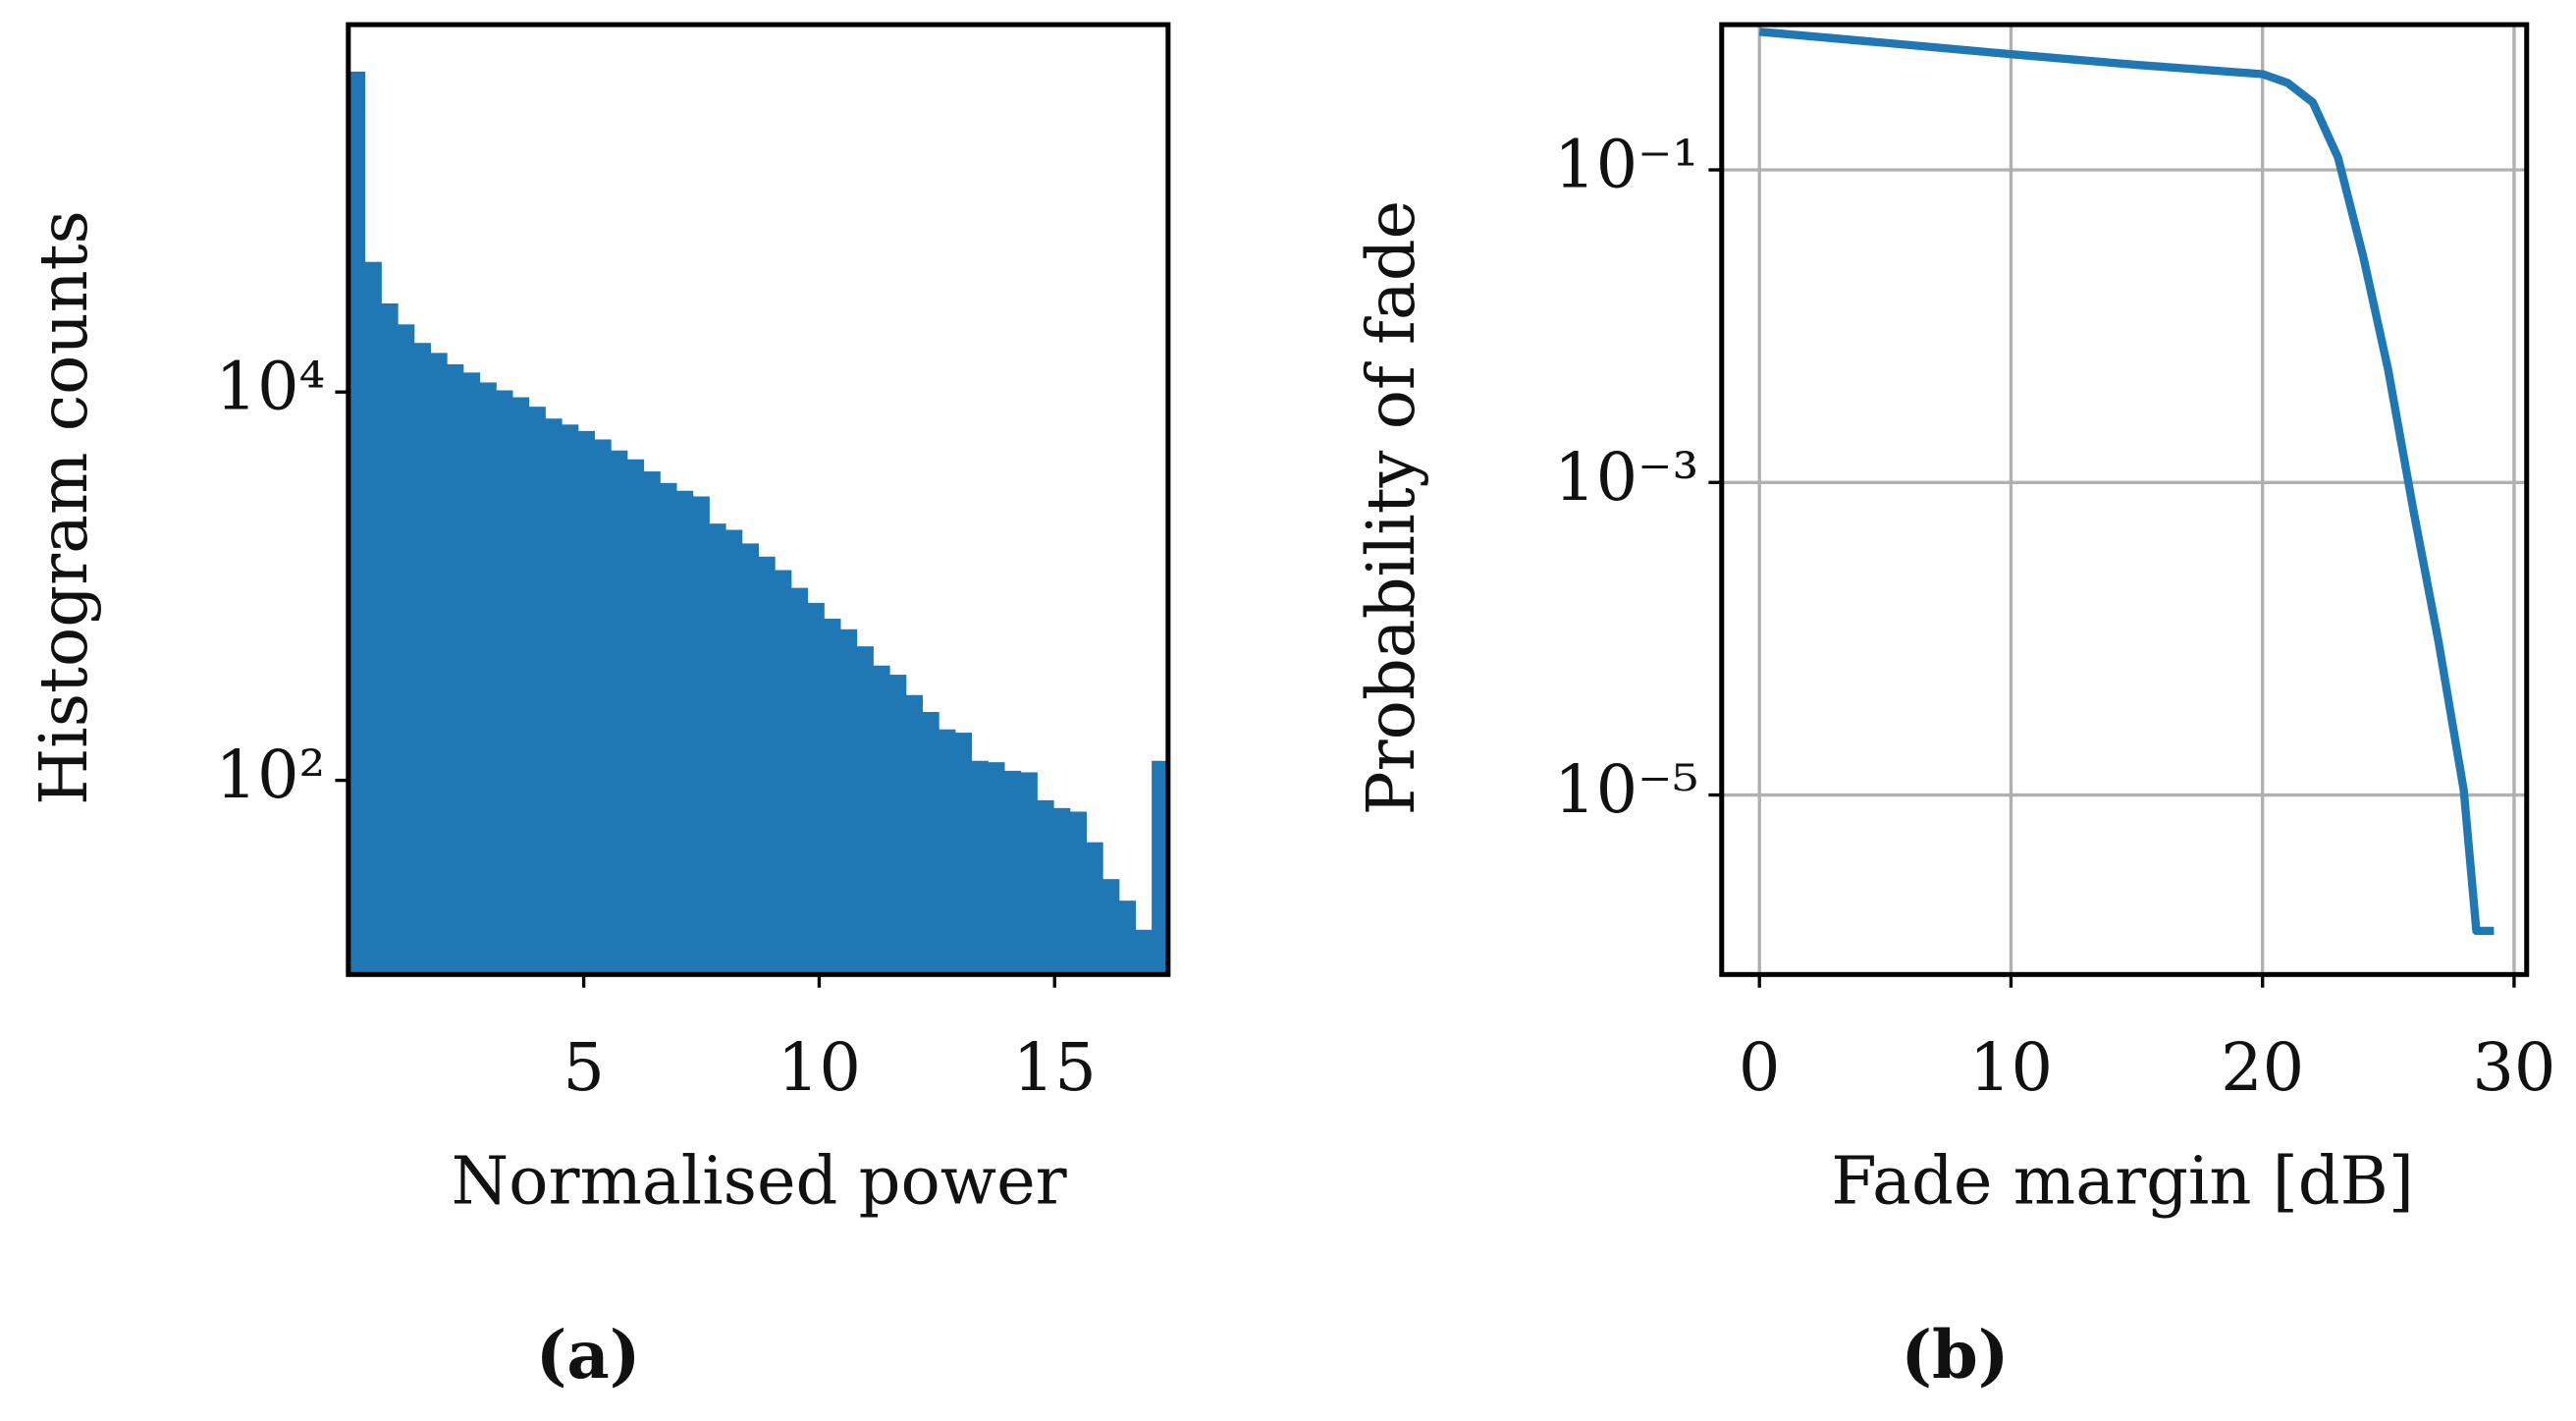 The image size is (2576, 1421). I want to click on x-tick-label: 20, so click(2262, 1068).